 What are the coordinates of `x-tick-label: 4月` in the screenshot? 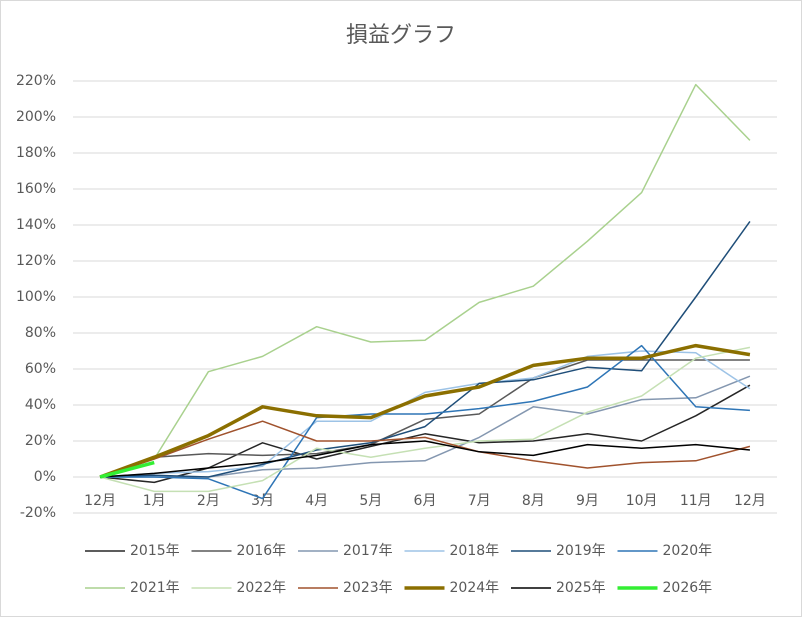 It's located at (316, 501).